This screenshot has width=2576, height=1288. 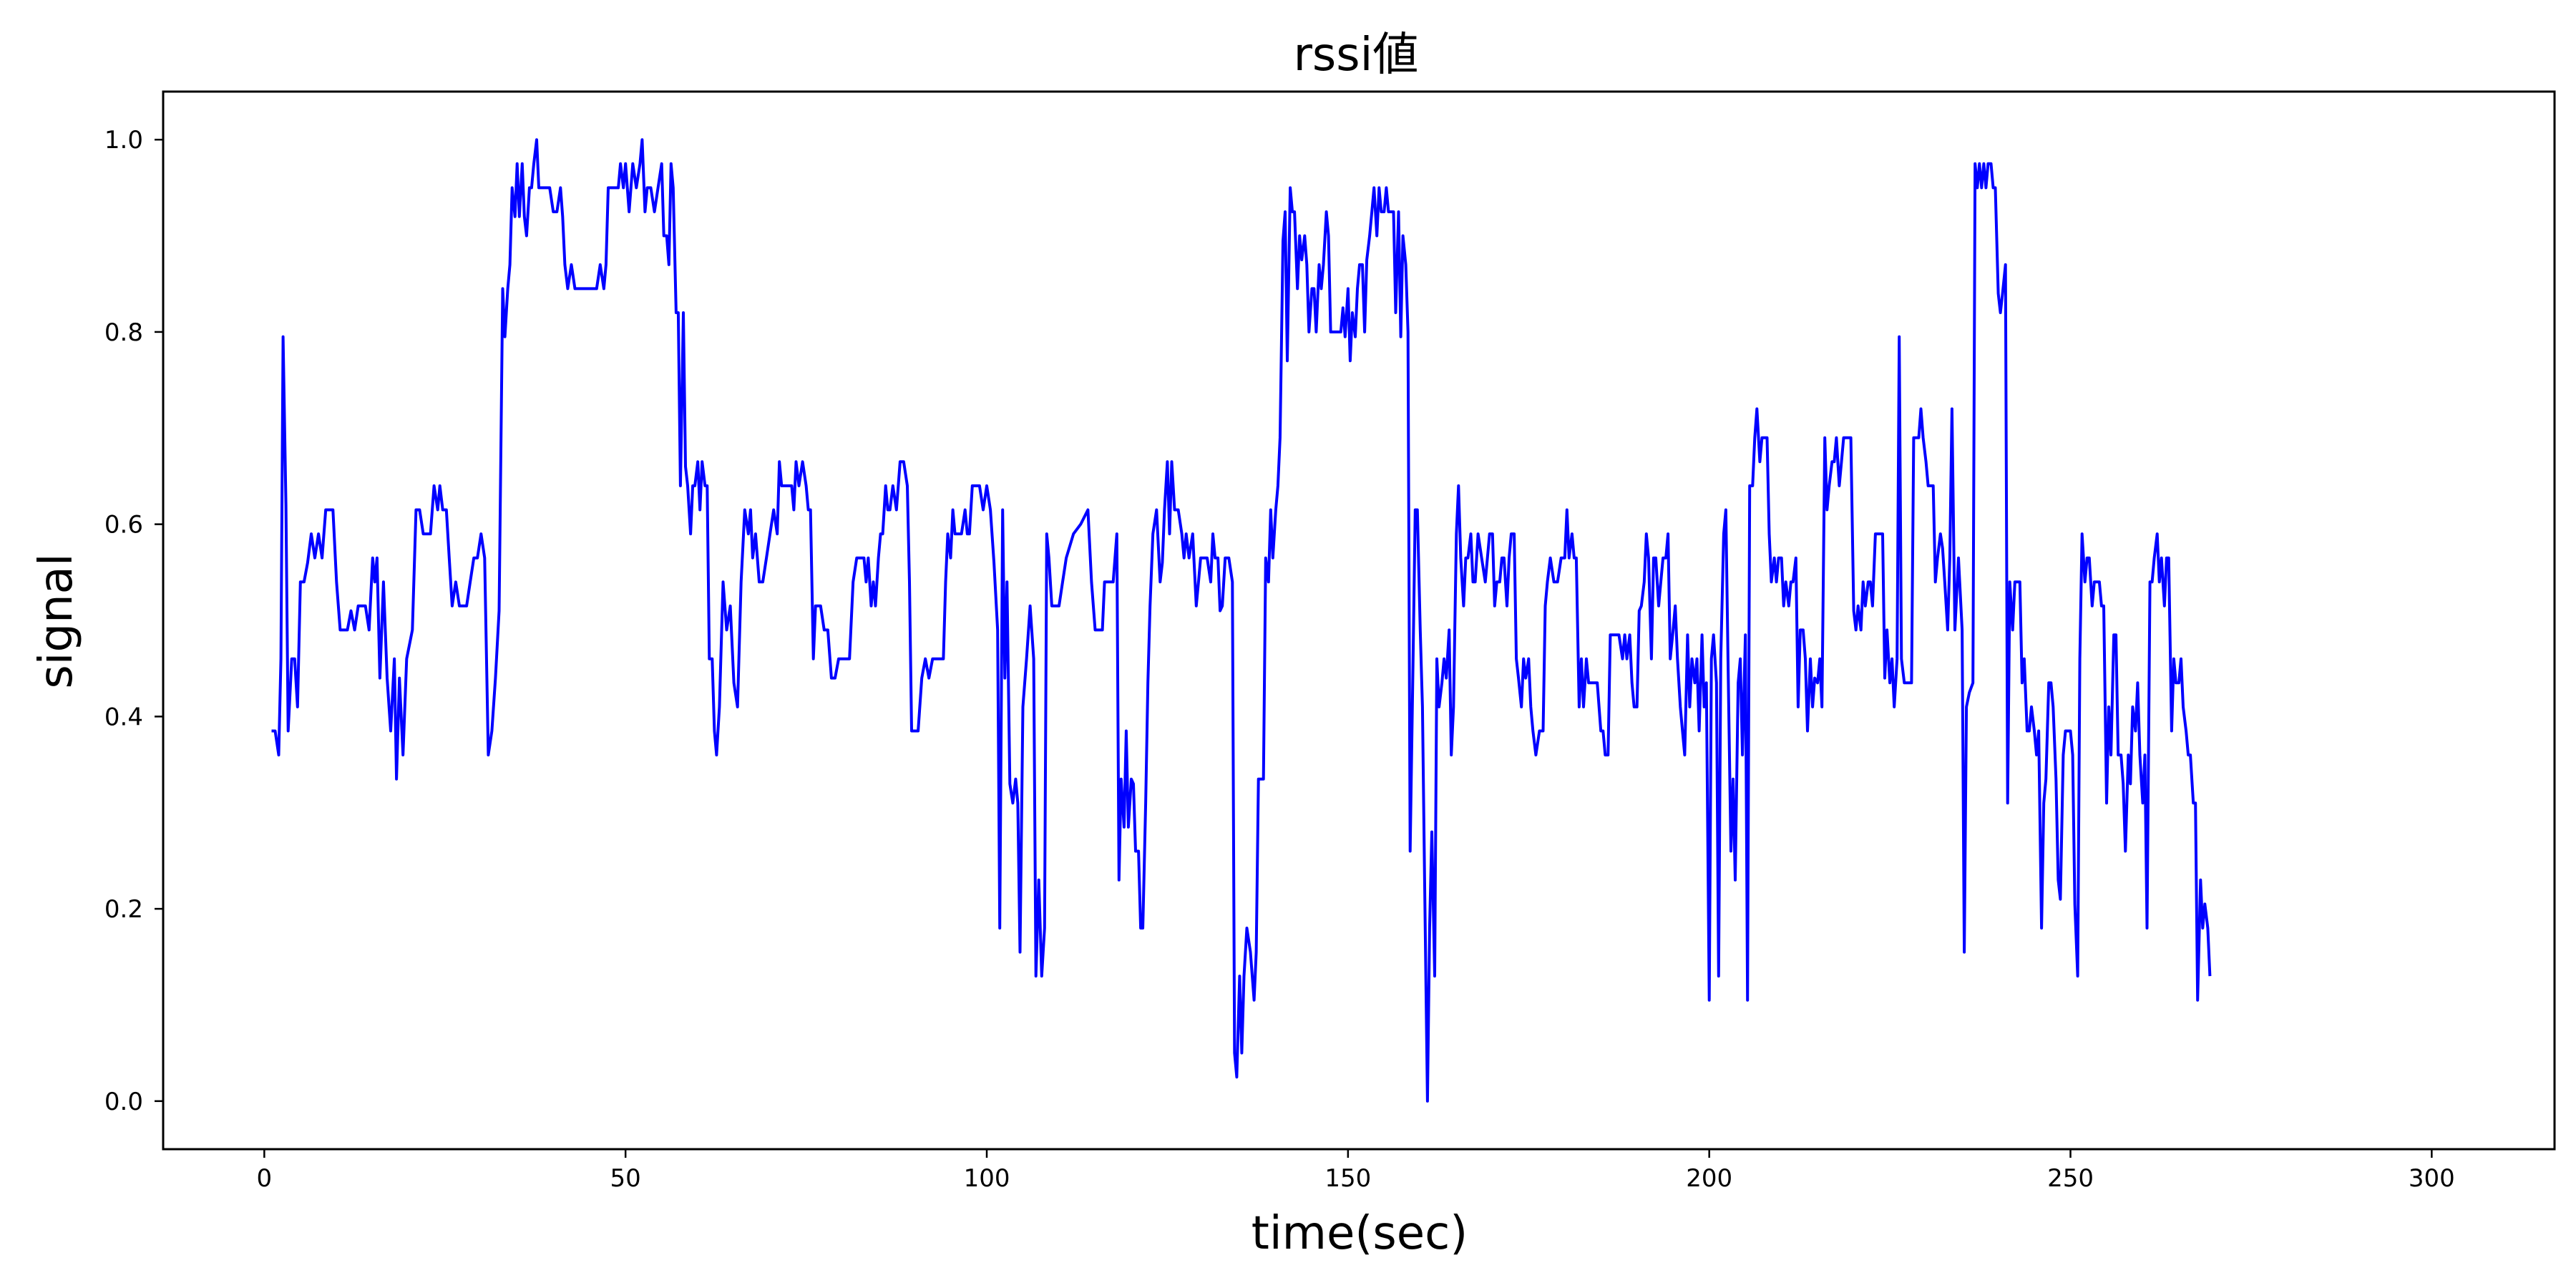 What do you see at coordinates (123, 717) in the screenshot?
I see `y-tick-label: 0.4` at bounding box center [123, 717].